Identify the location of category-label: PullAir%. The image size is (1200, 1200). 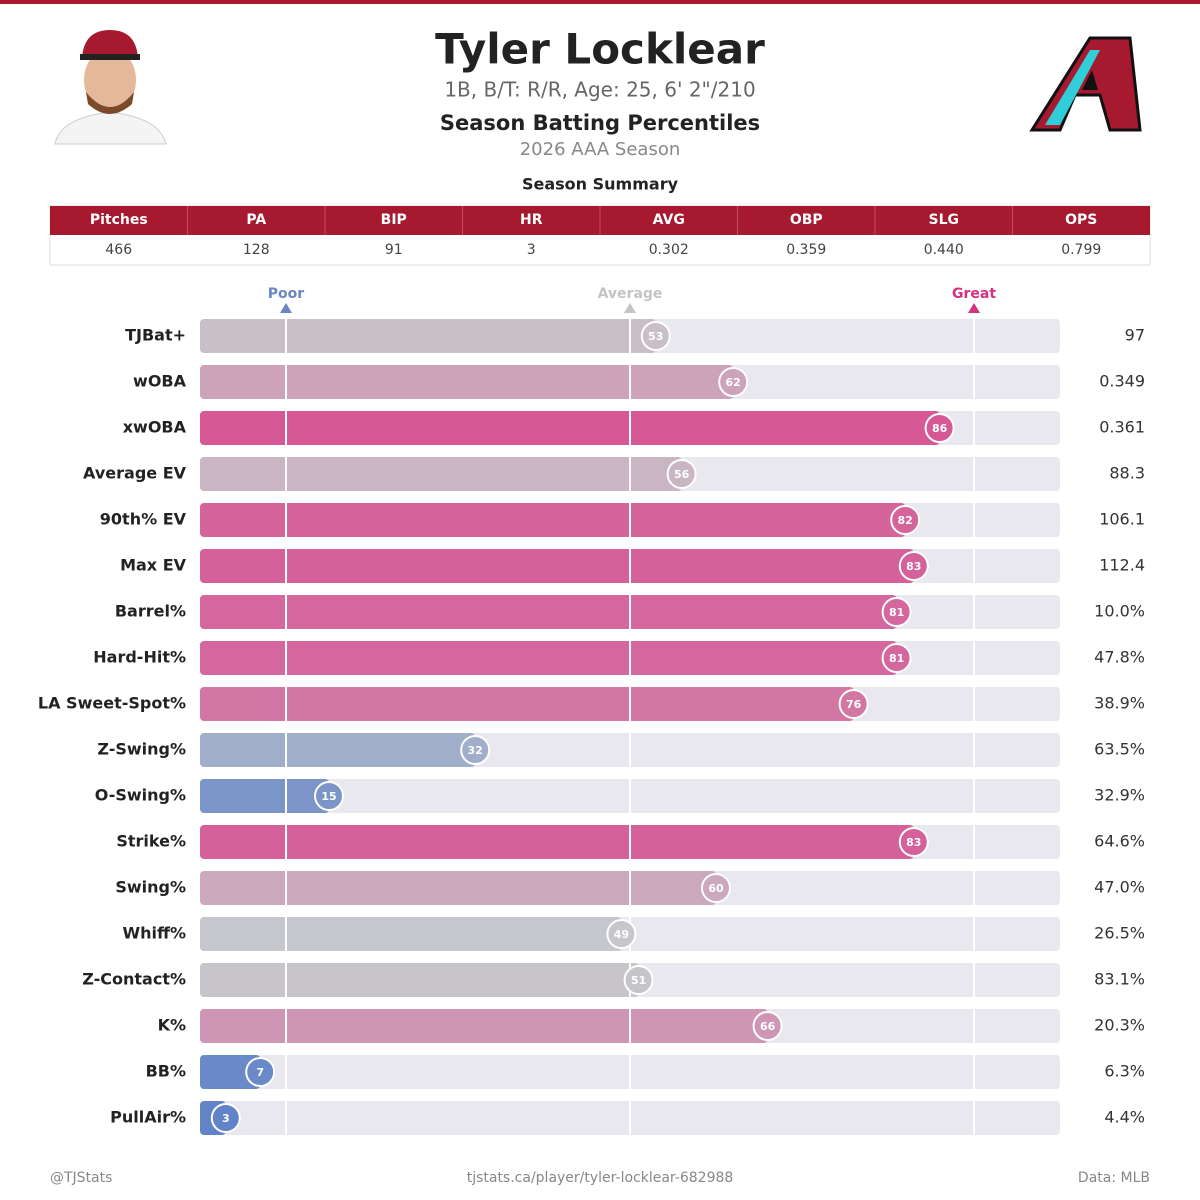
(148, 1117).